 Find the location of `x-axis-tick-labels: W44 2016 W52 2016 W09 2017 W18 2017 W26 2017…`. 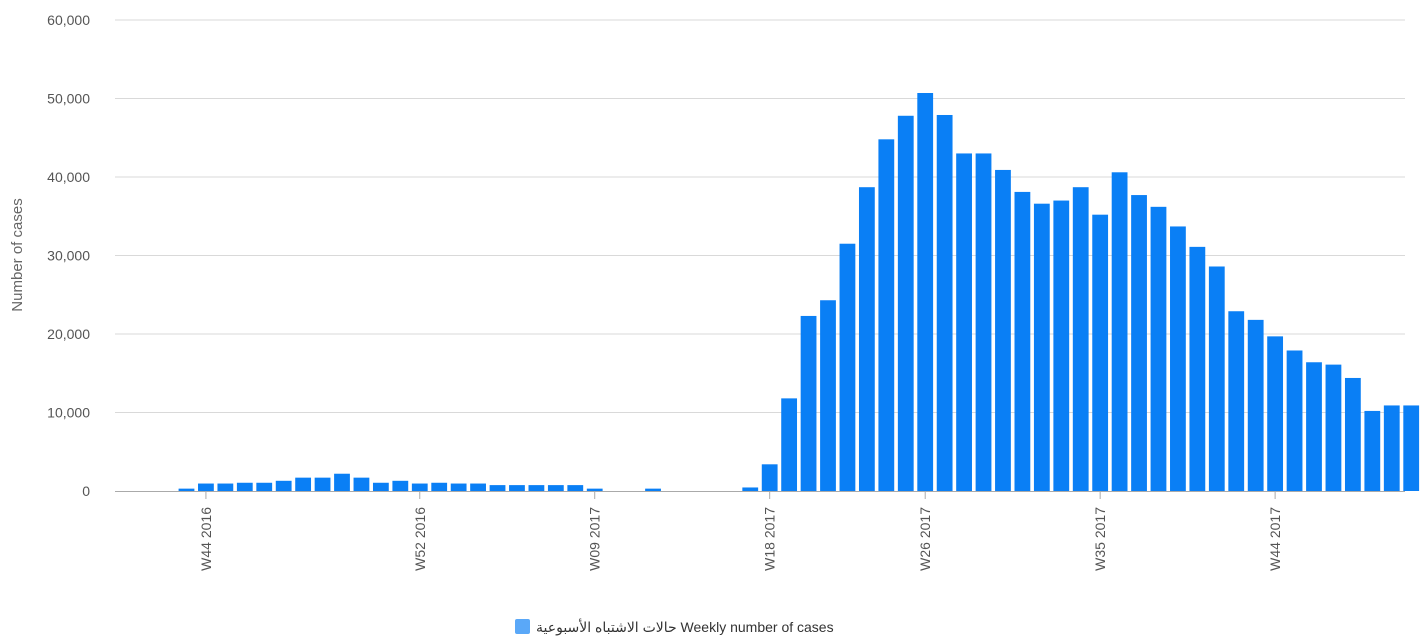

x-axis-tick-labels: W44 2016 W52 2016 W09 2017 W18 2017 W26 2017… is located at coordinates (740, 531).